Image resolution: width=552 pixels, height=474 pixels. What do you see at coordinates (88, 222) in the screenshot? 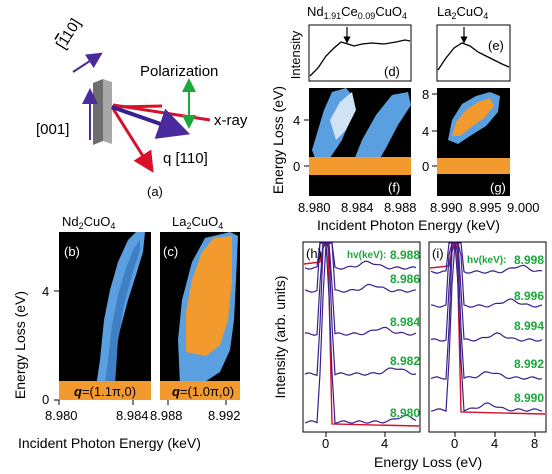
I see `panel-b-title: Nd2CuO4` at bounding box center [88, 222].